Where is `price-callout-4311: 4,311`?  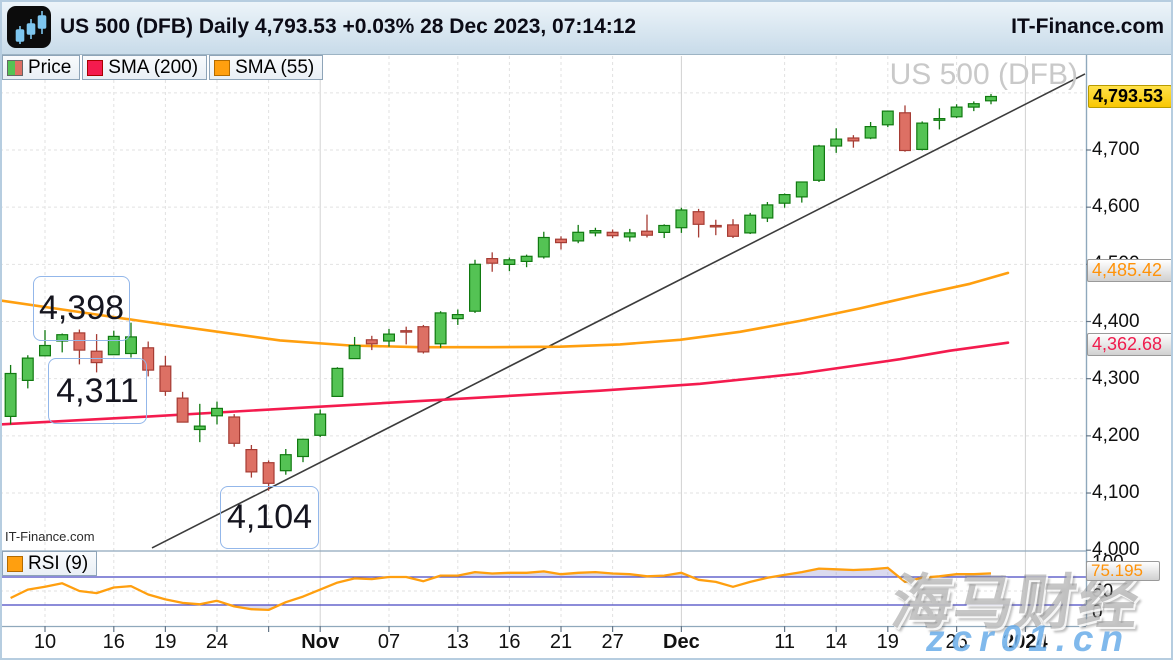
price-callout-4311: 4,311 is located at coordinates (97, 391).